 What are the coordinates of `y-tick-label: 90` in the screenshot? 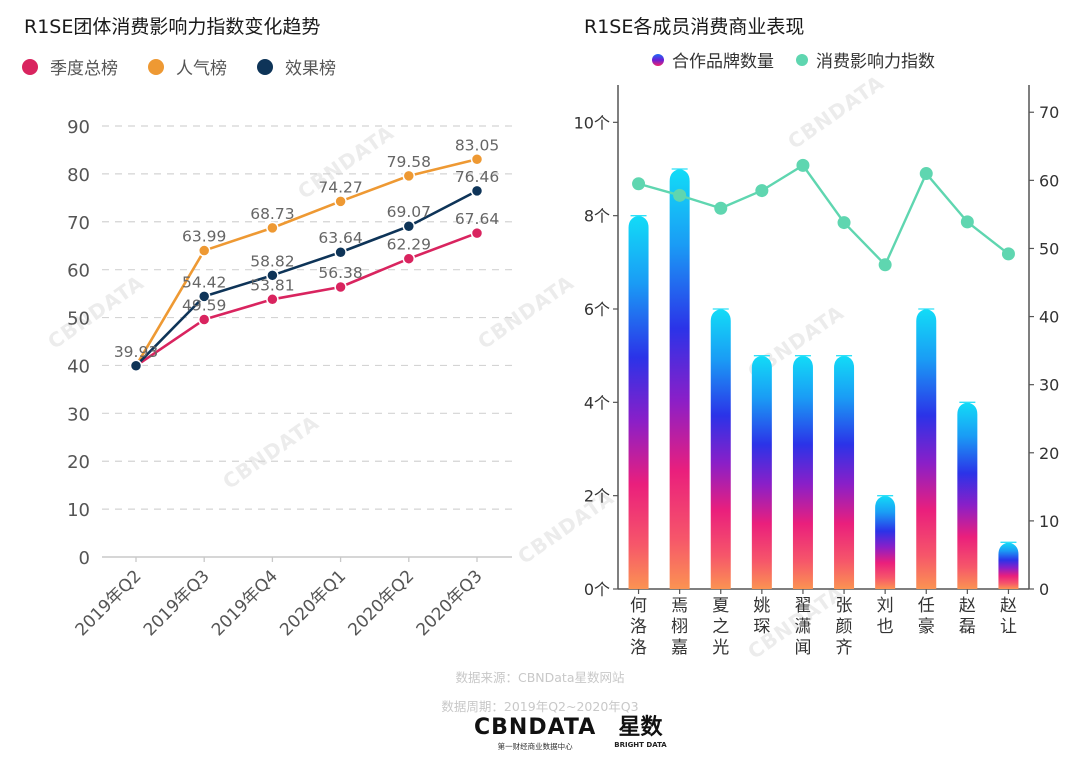 It's located at (78, 127).